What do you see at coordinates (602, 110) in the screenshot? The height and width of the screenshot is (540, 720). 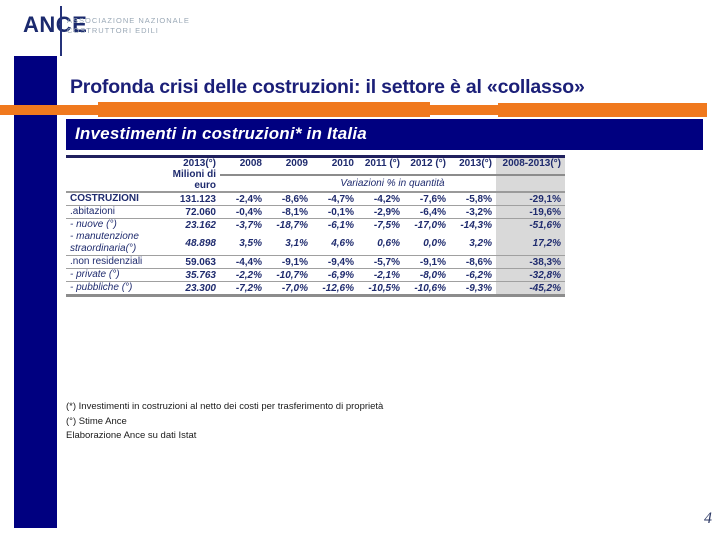 I see `orange-divider-segment` at bounding box center [602, 110].